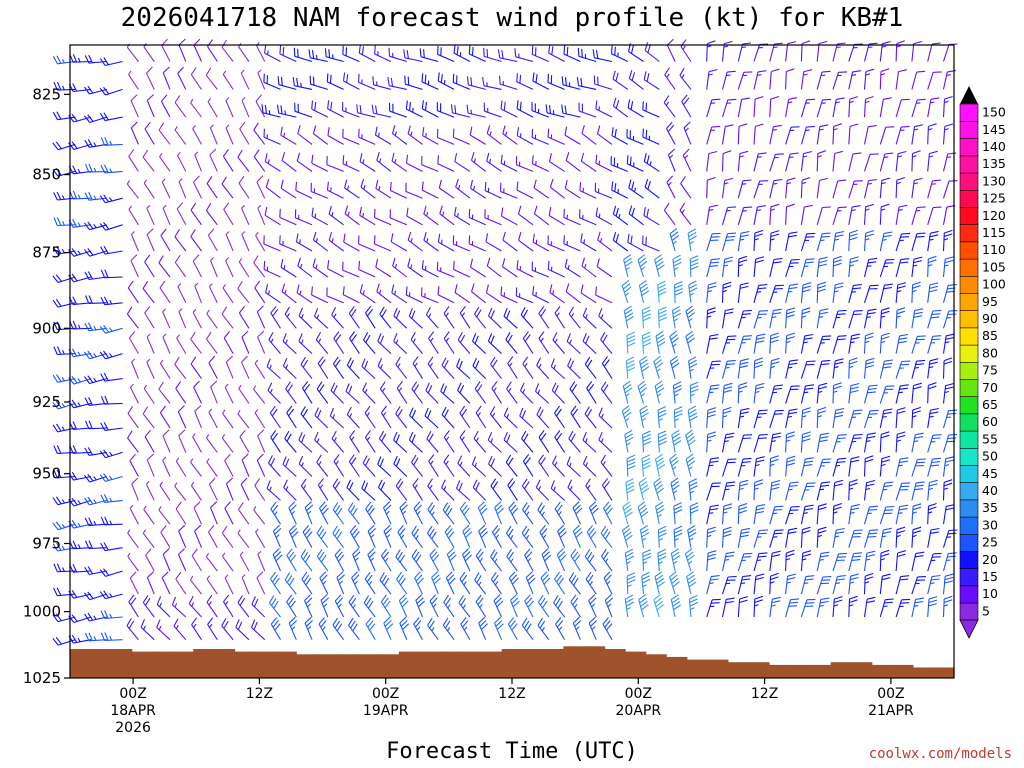 The width and height of the screenshot is (1024, 768). I want to click on x-tick-label: 12Z, so click(511, 694).